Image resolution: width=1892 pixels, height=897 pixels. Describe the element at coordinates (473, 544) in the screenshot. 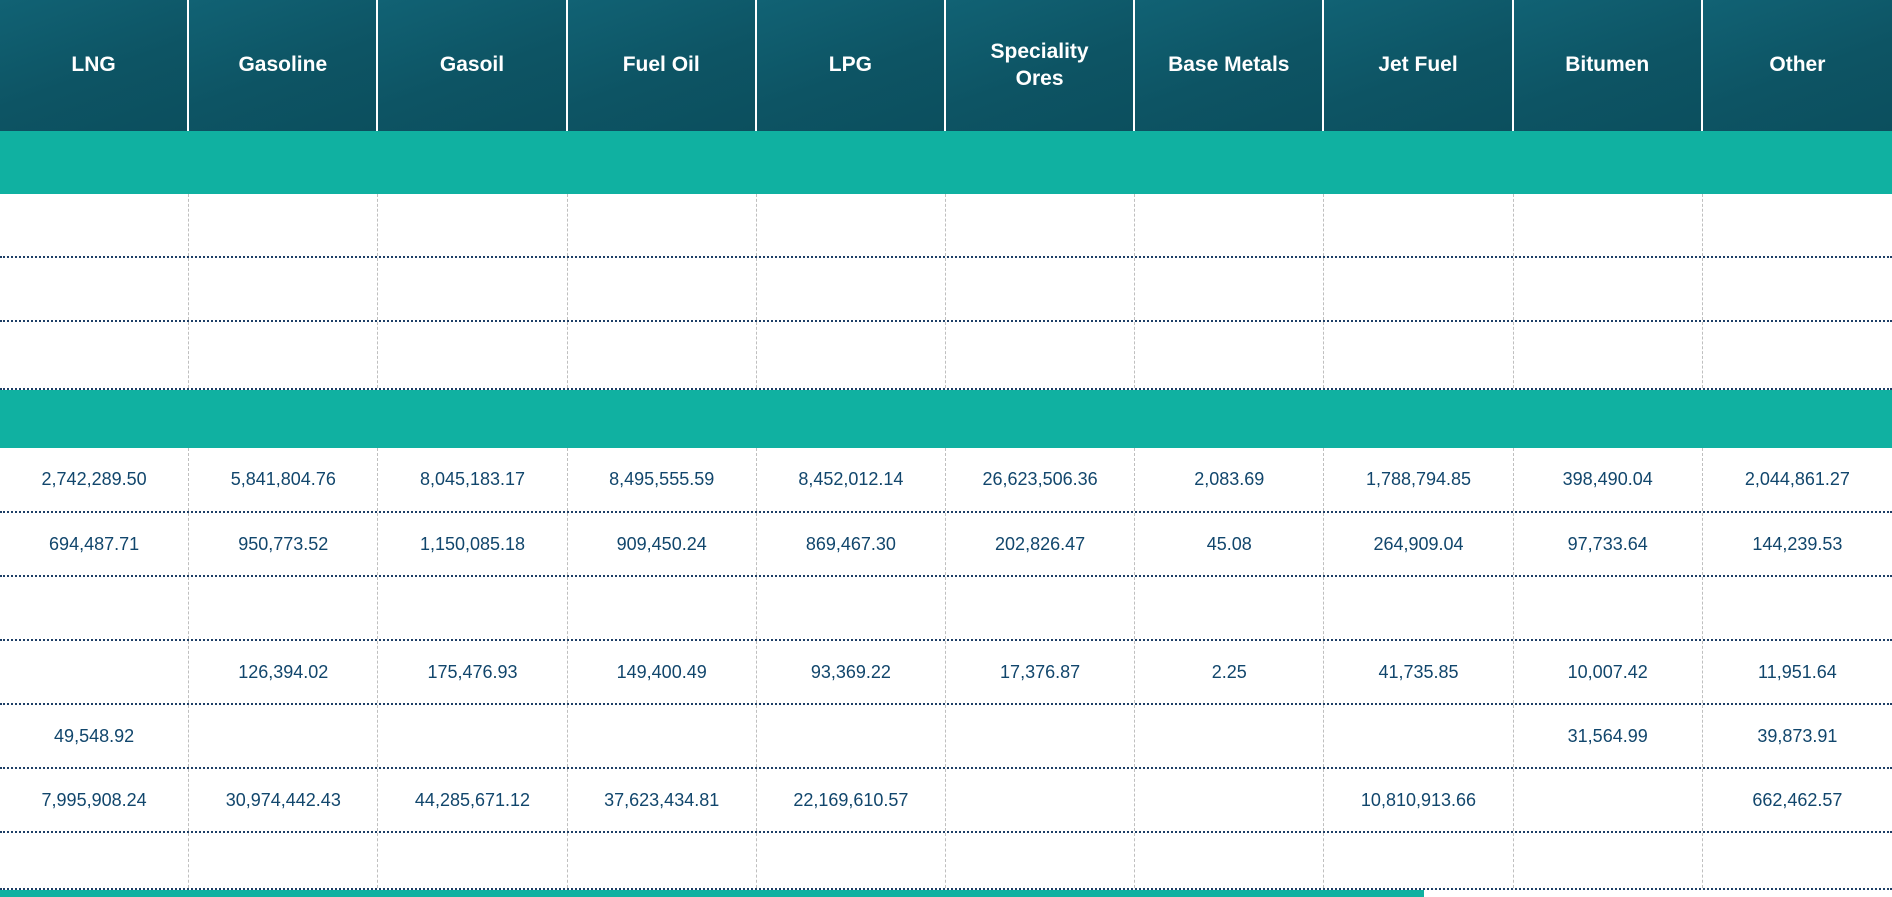

I see `table-cell: 1,150,085.18` at that location.